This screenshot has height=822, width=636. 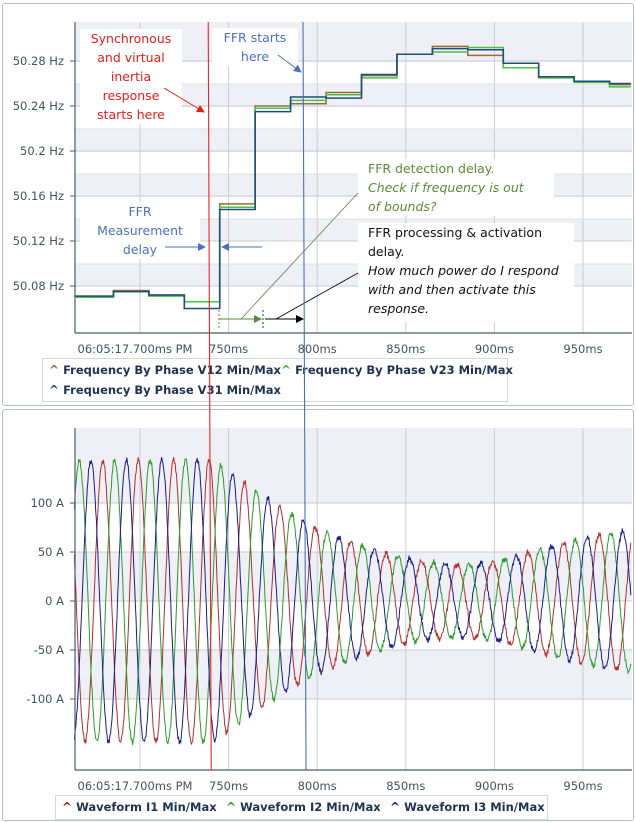 I want to click on processing-note-line: response., so click(x=399, y=308).